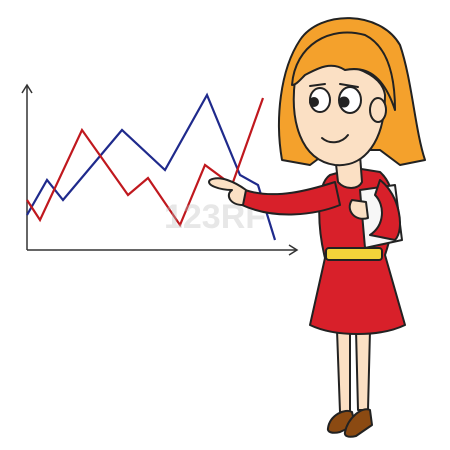  I want to click on pupil-right, so click(344, 102).